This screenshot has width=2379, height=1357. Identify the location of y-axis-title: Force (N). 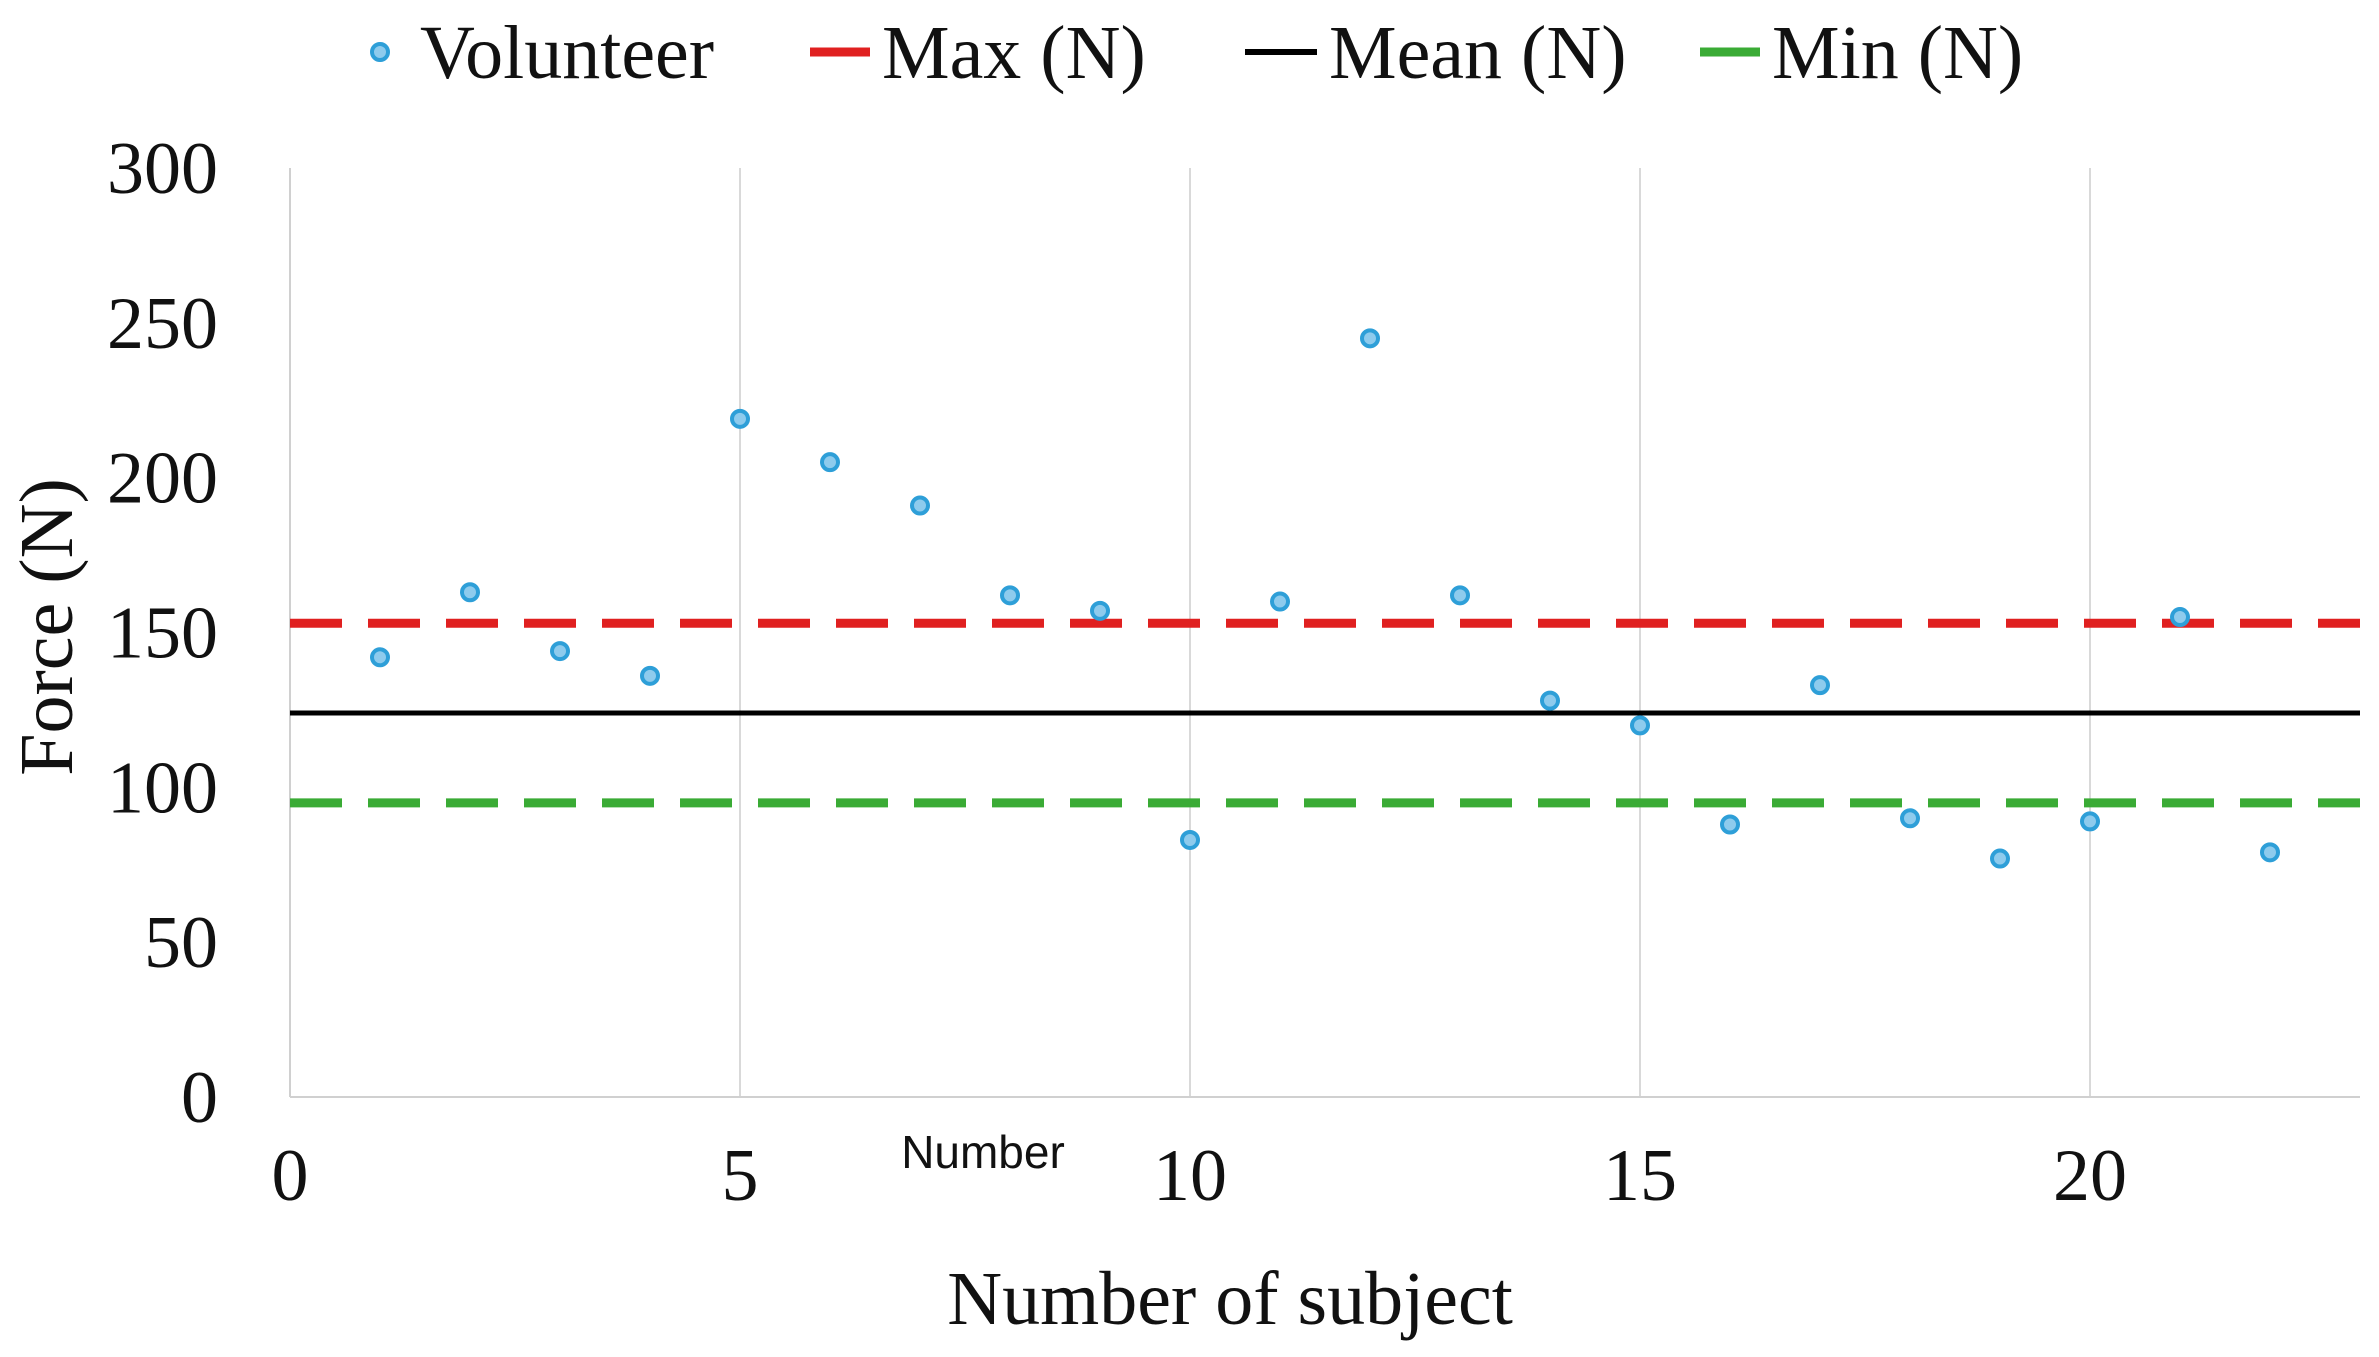
(47, 627).